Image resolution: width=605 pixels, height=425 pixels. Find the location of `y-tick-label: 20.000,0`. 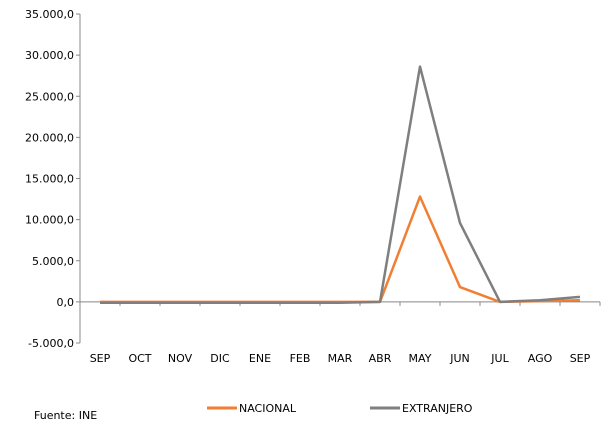

y-tick-label: 20.000,0 is located at coordinates (49, 137).